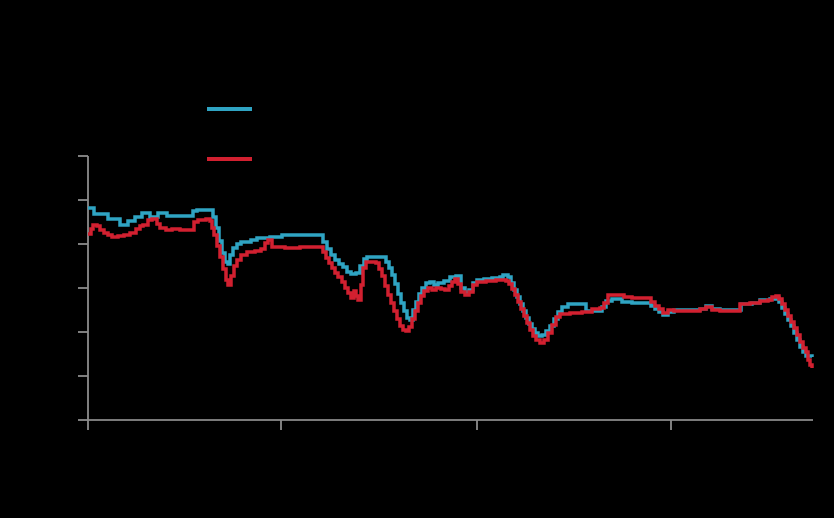 Image resolution: width=834 pixels, height=518 pixels. What do you see at coordinates (83, 288) in the screenshot?
I see `y-axis` at bounding box center [83, 288].